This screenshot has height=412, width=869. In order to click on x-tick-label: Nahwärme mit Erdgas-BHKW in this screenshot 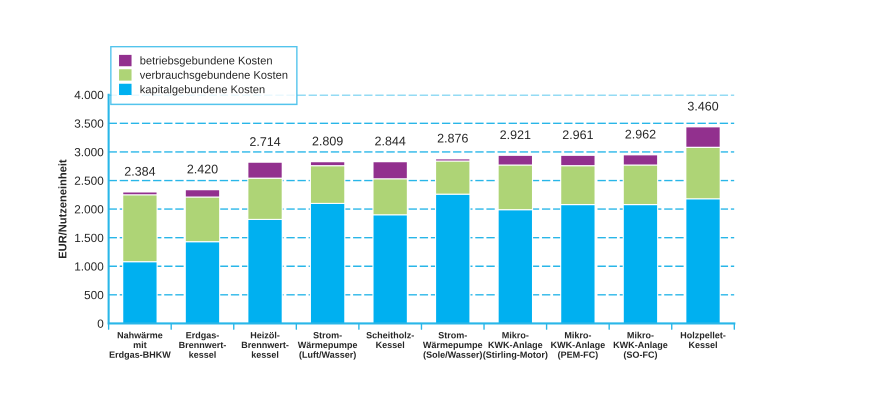, I will do `click(140, 346)`.